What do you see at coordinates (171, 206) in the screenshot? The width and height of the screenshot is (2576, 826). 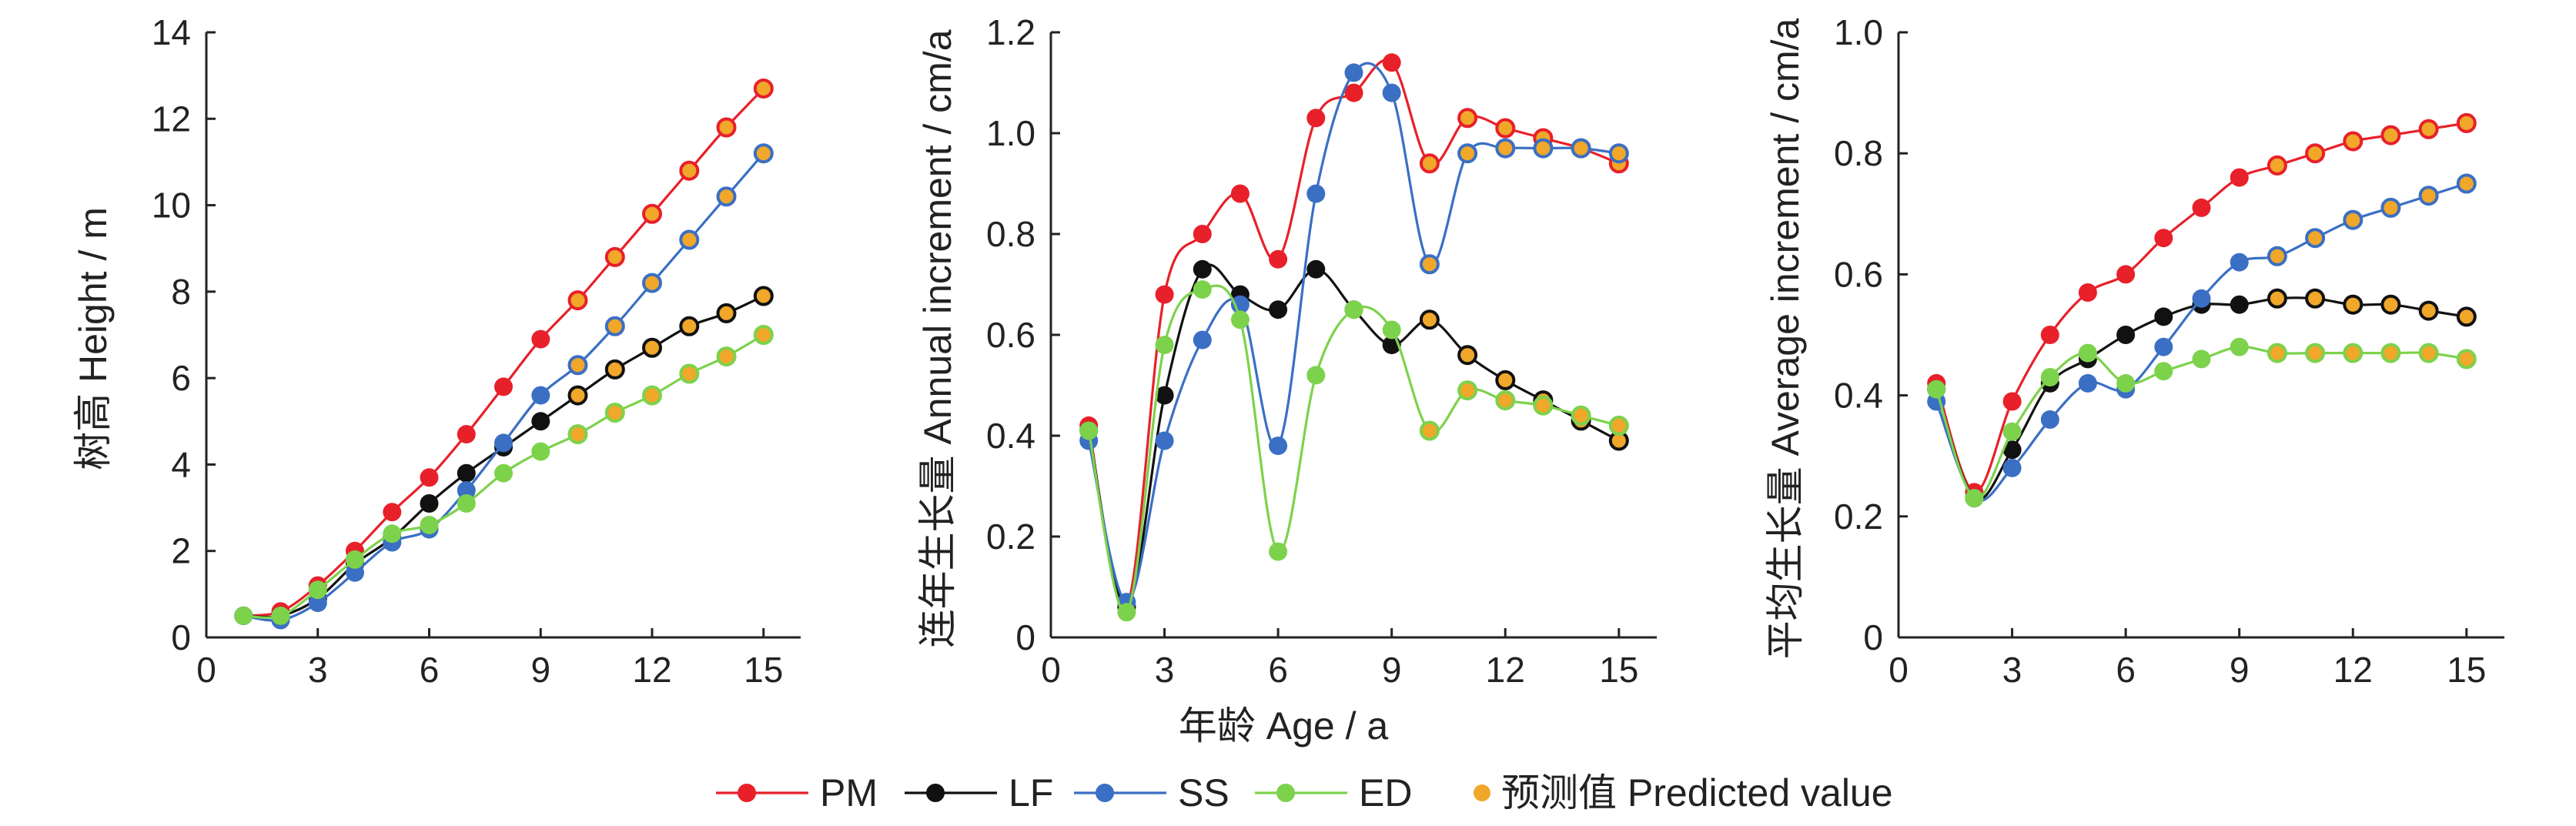 I see `height-y-tick-label: 10` at bounding box center [171, 206].